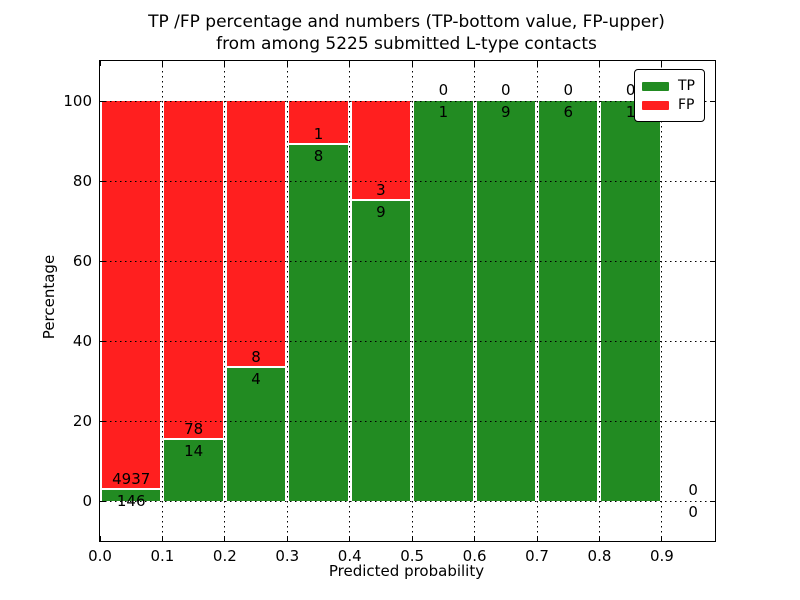 The height and width of the screenshot is (600, 800). Describe the element at coordinates (537, 556) in the screenshot. I see `x-tick-label: 0.7` at that location.